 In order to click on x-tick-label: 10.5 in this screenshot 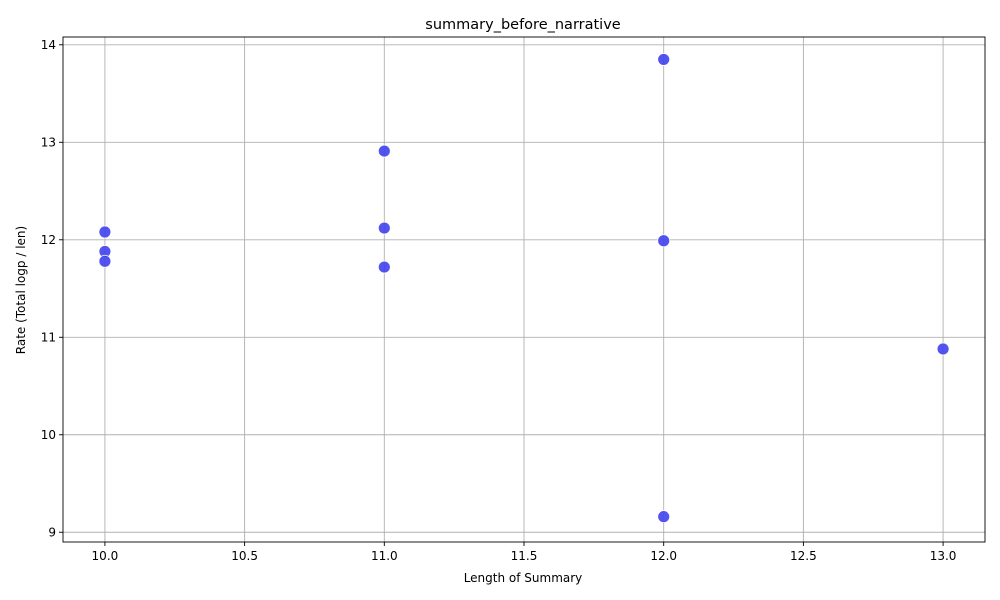, I will do `click(244, 556)`.